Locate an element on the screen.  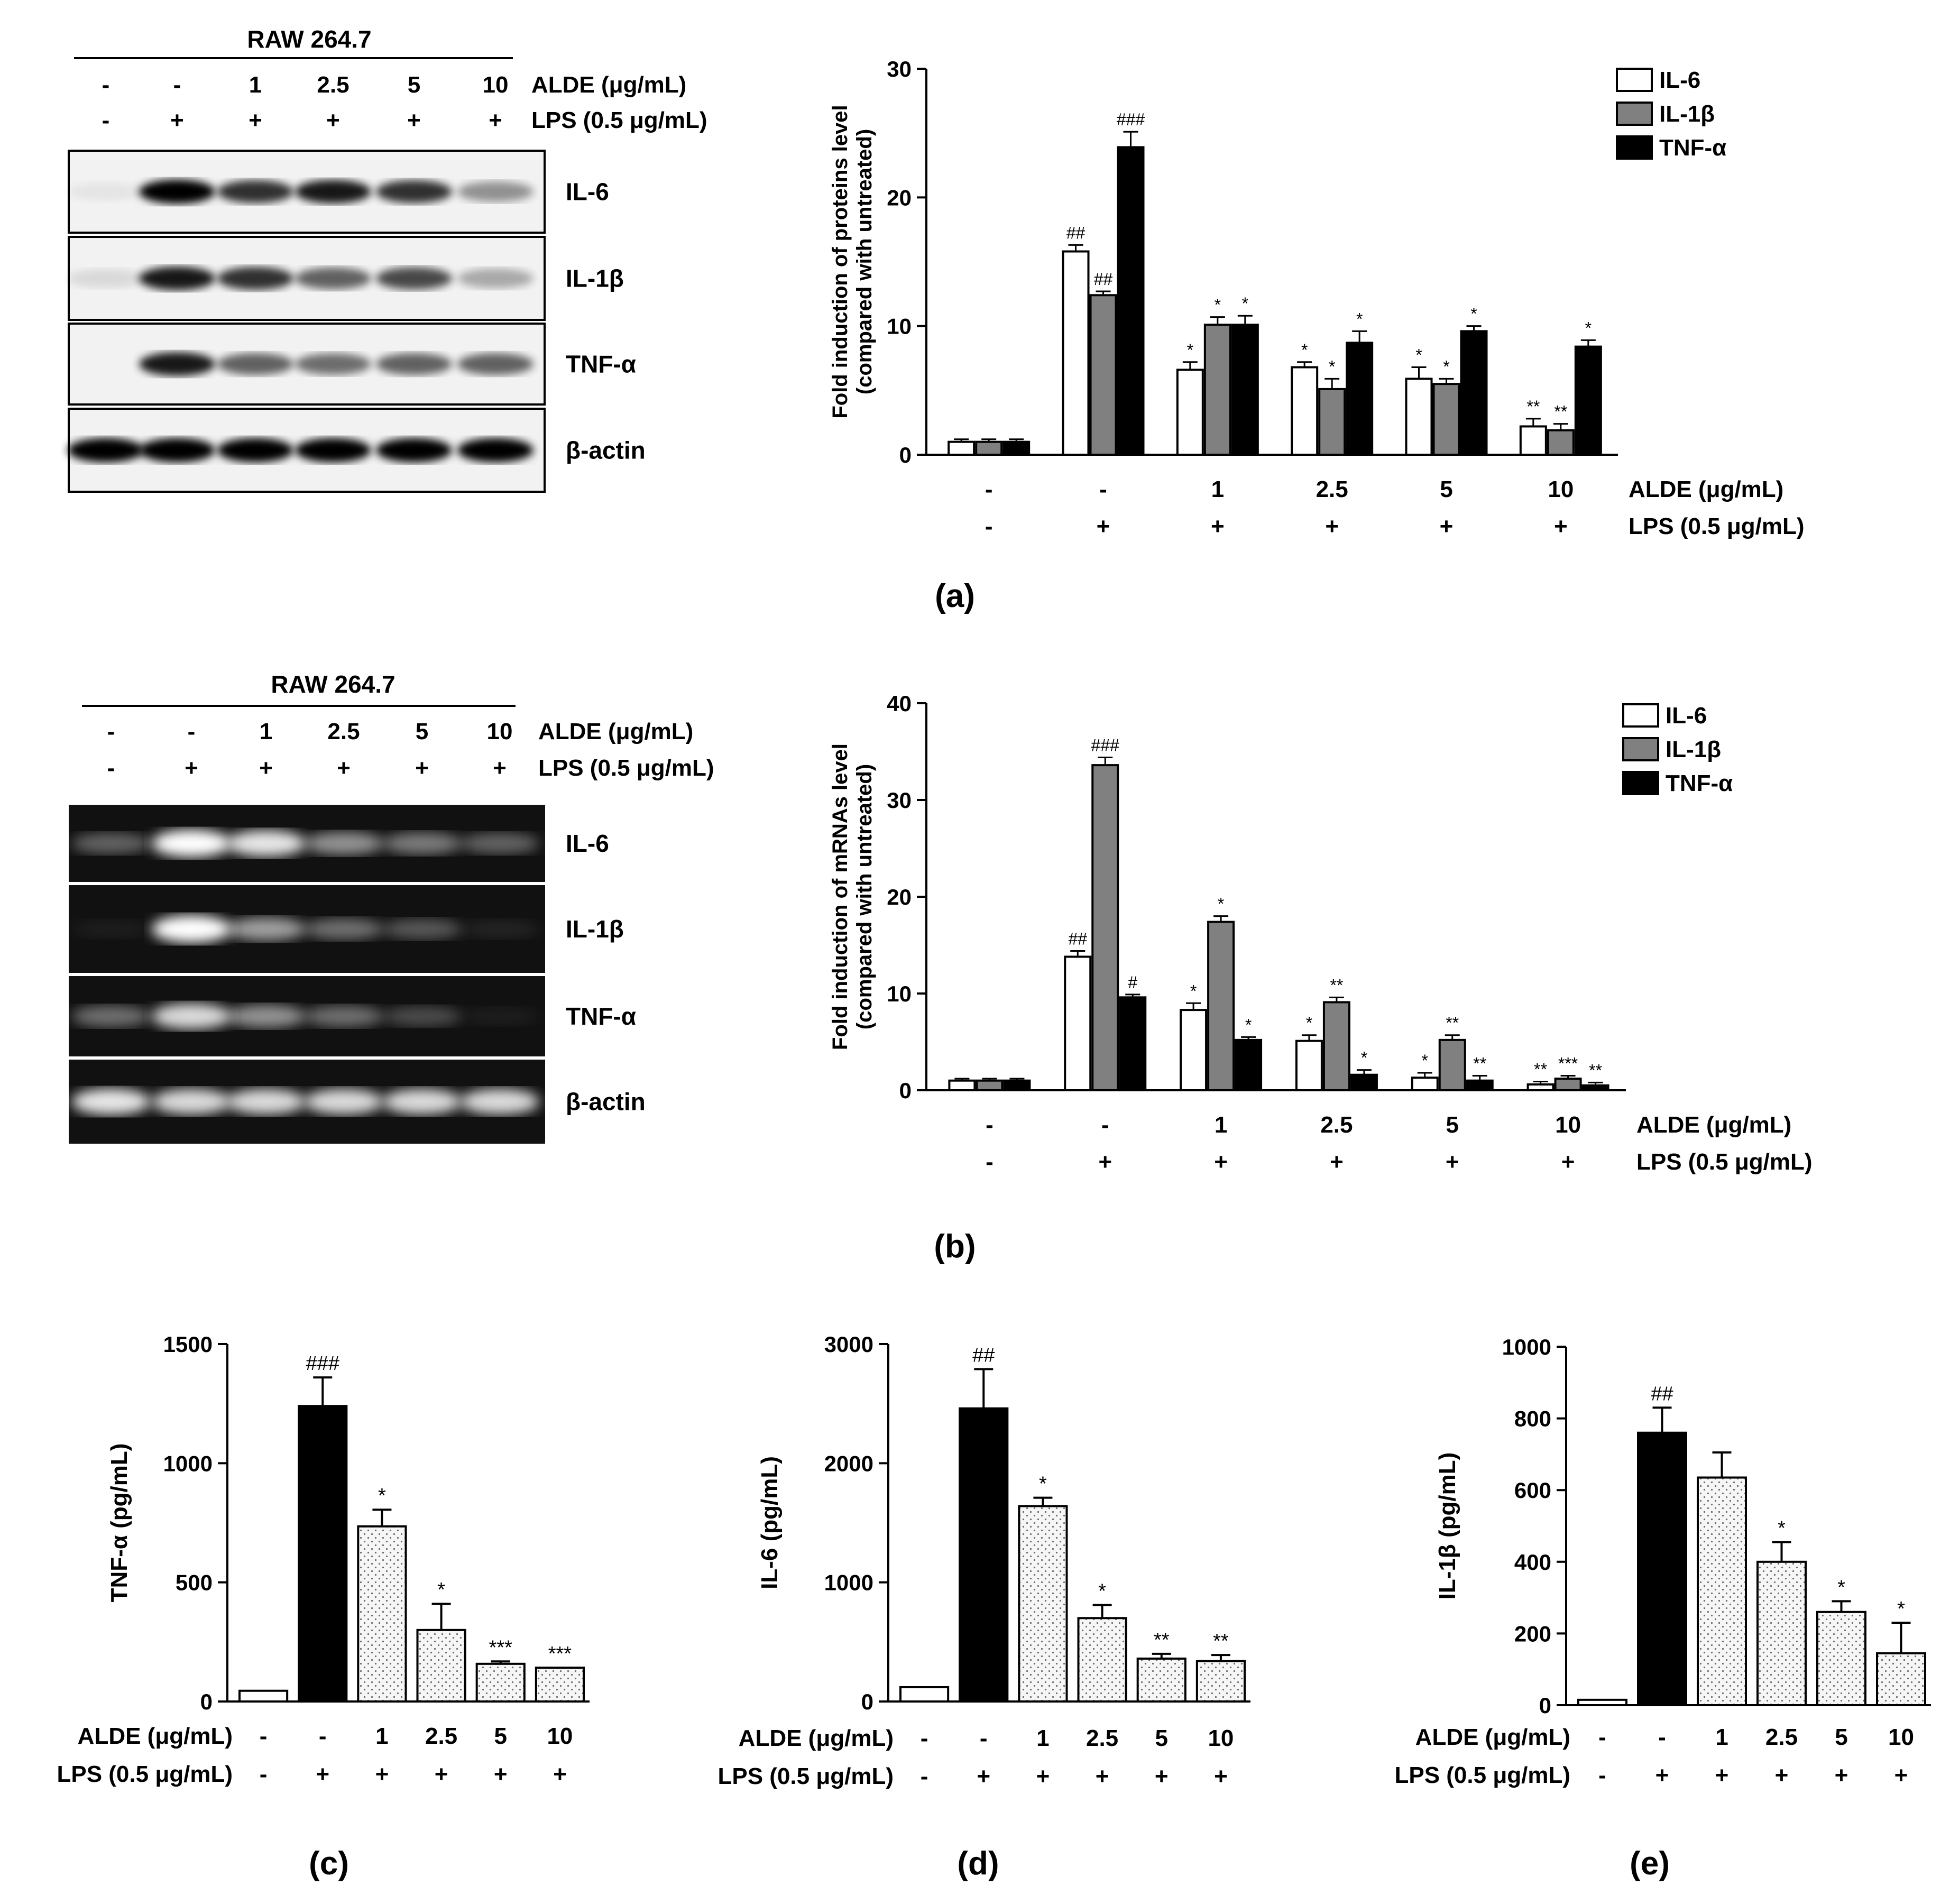
panel-label-c: (c) is located at coordinates (329, 1863).